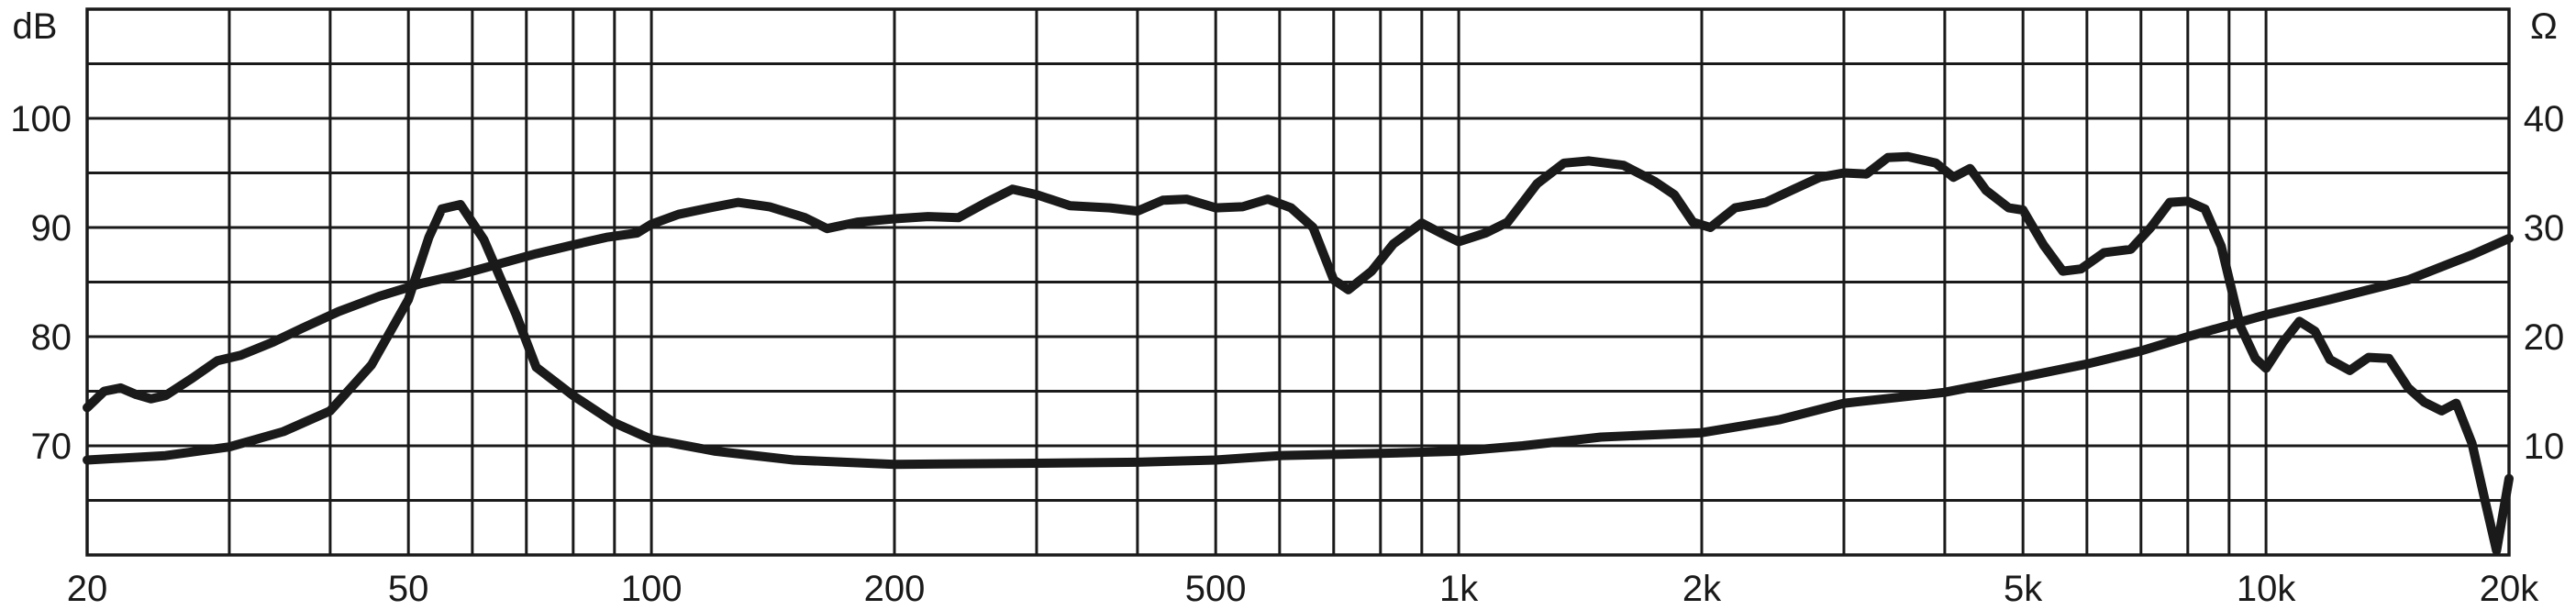 The width and height of the screenshot is (2576, 610). Describe the element at coordinates (408, 589) in the screenshot. I see `x-tick-label: 50` at that location.